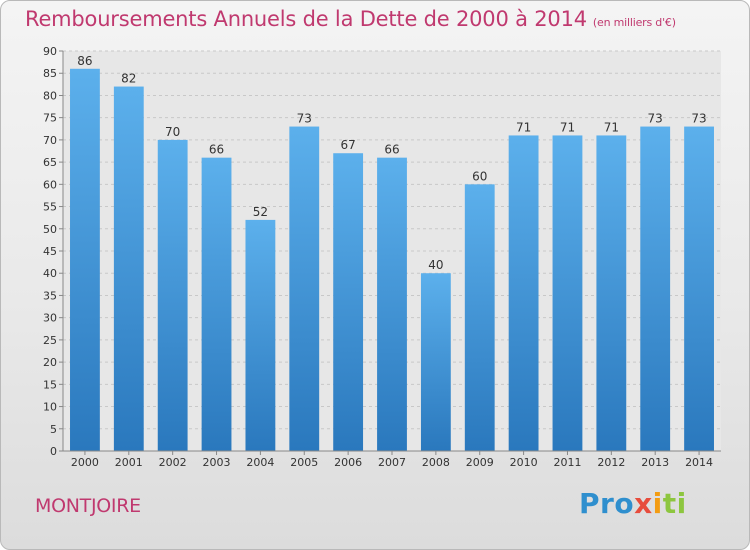 Image resolution: width=750 pixels, height=550 pixels. Describe the element at coordinates (480, 462) in the screenshot. I see `x-tick-label: 2009` at that location.